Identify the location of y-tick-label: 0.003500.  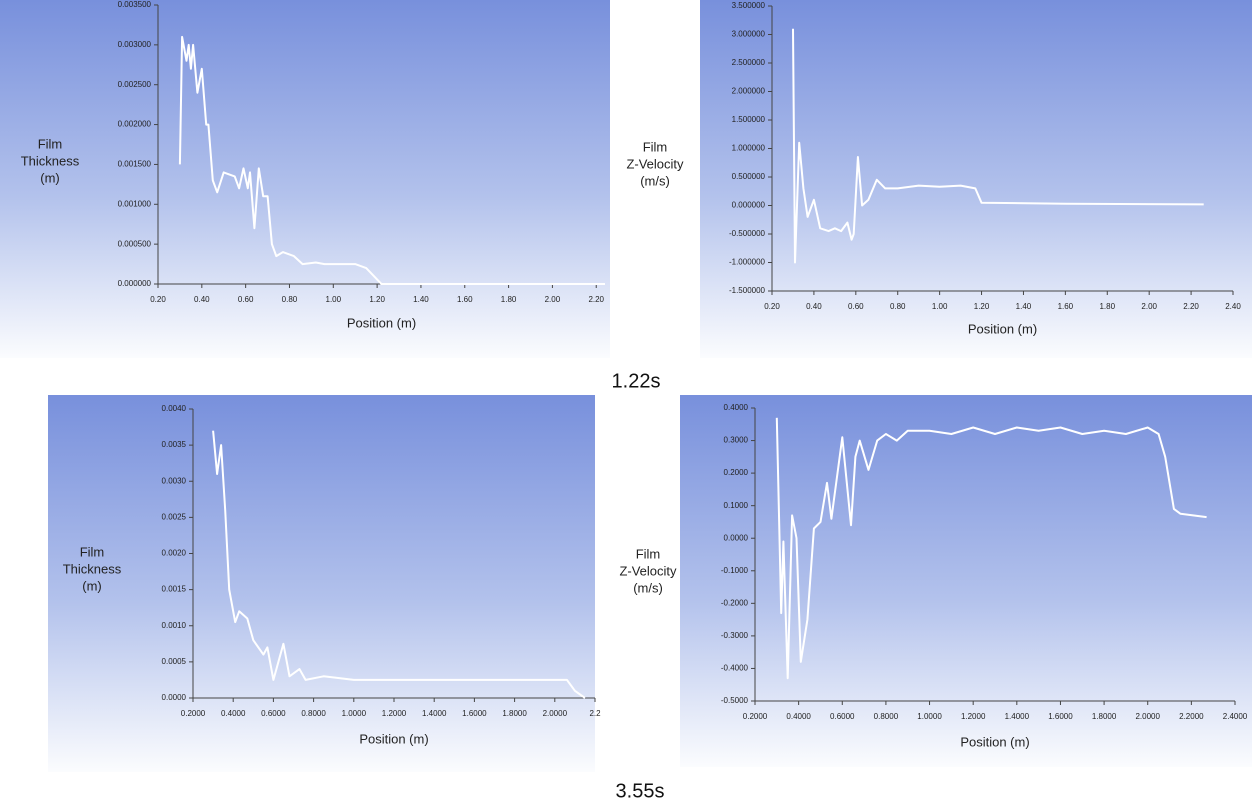
(135, 4).